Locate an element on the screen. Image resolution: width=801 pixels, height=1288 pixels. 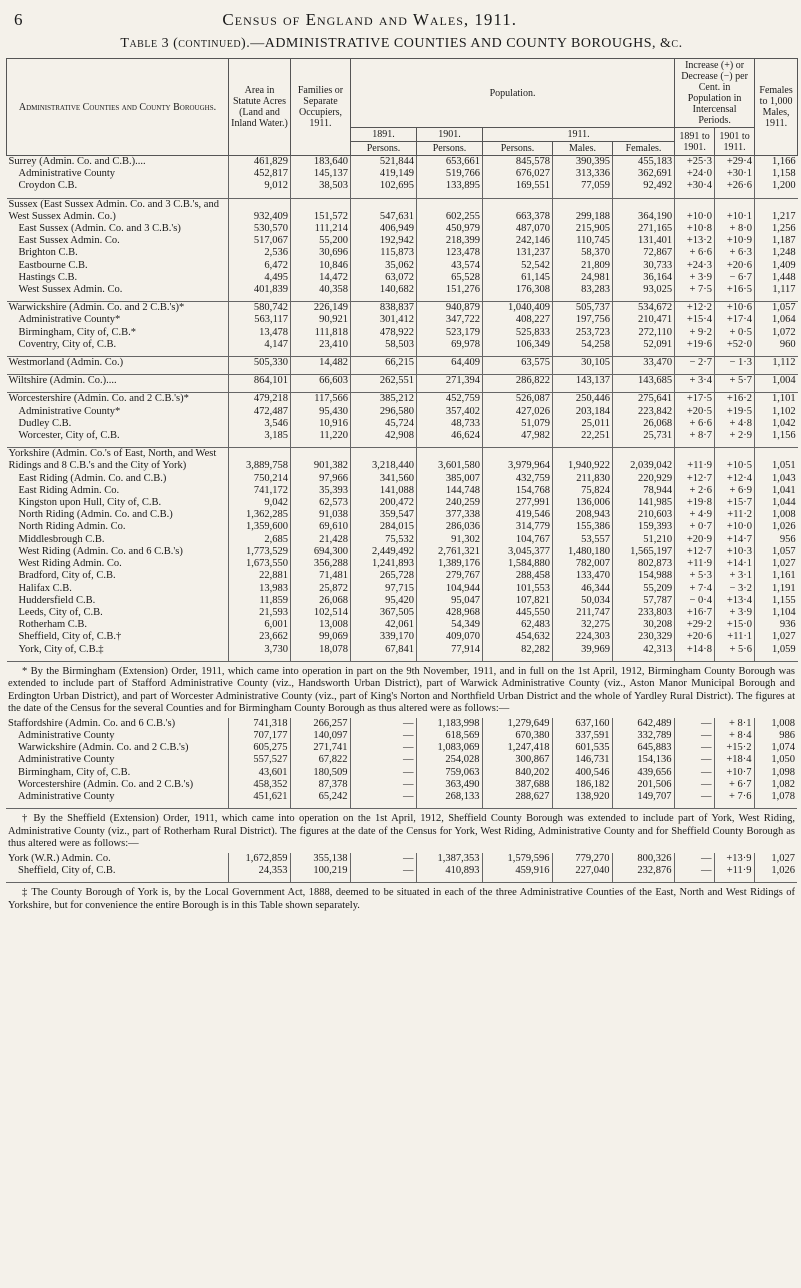
cell: 1,359,600 is located at coordinates (259, 527).